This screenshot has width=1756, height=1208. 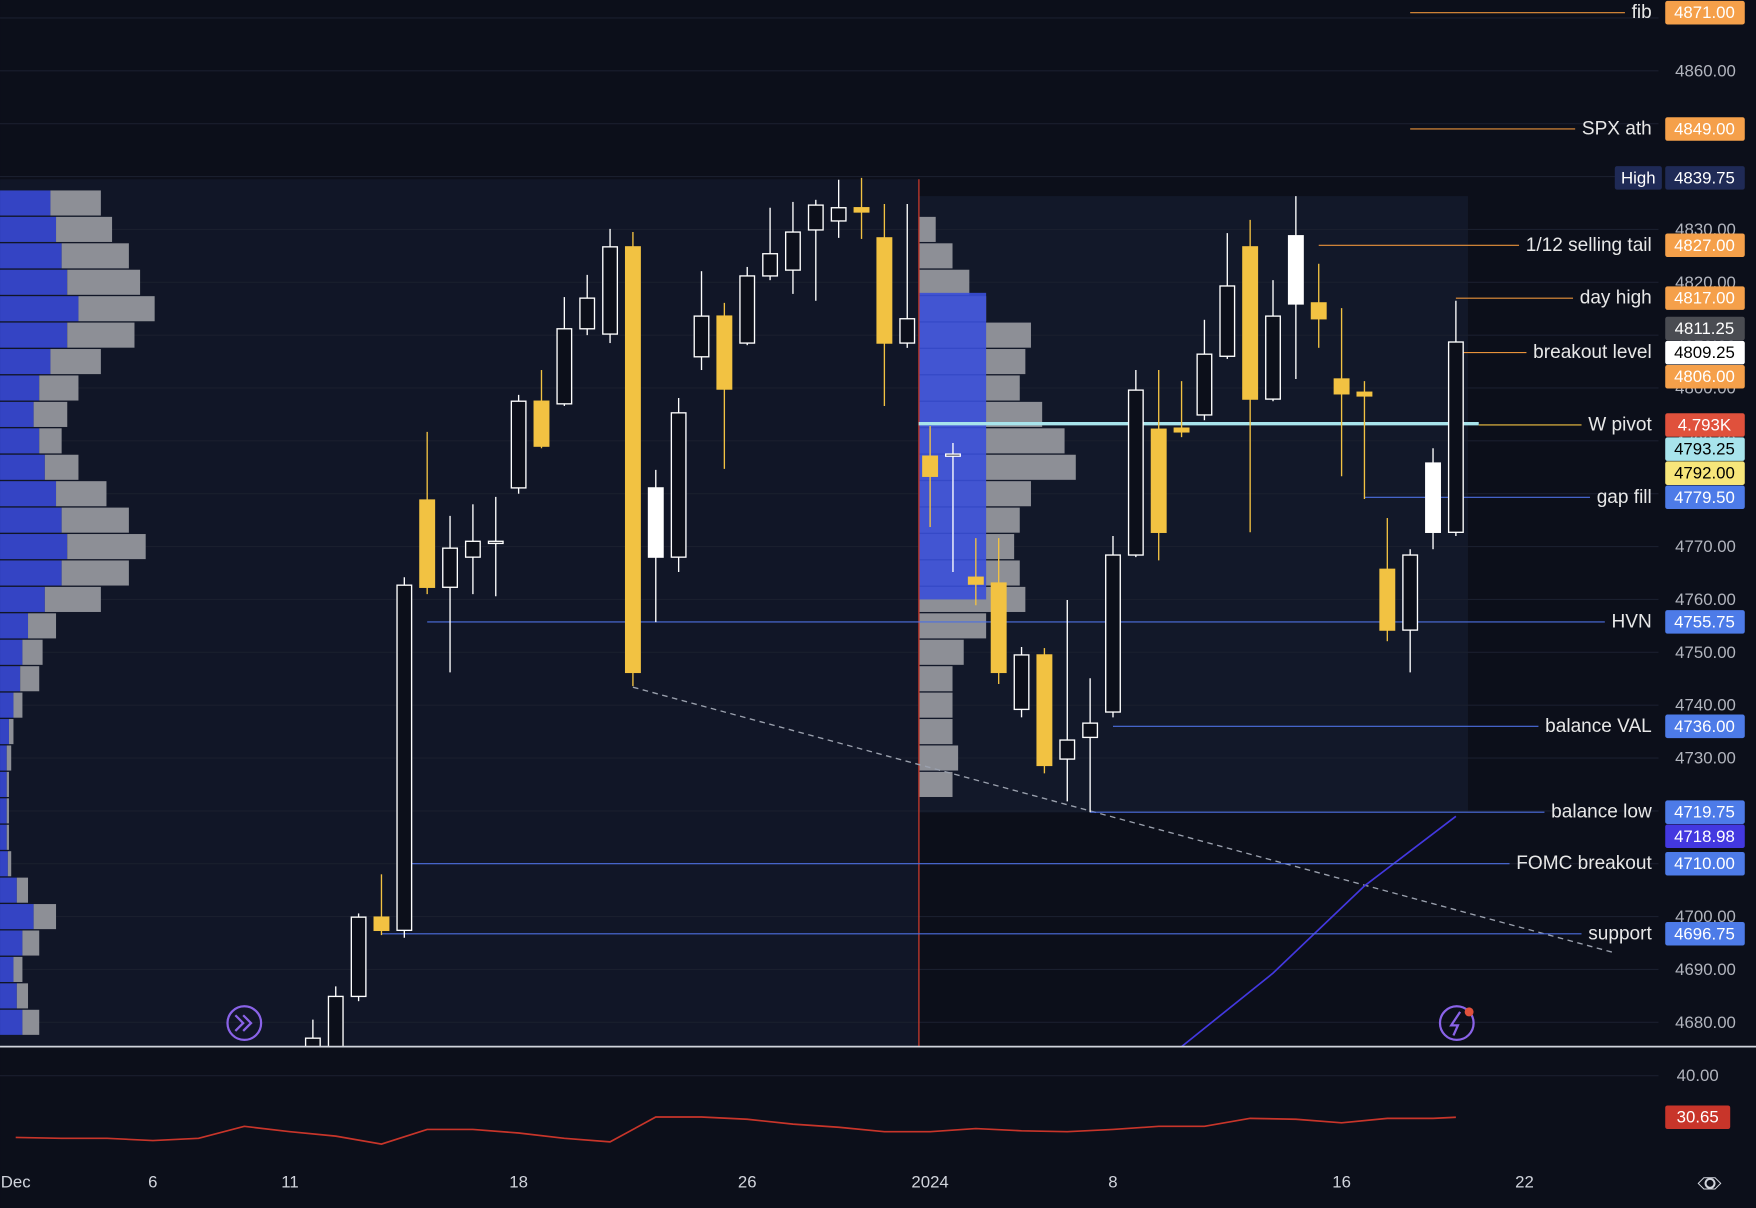 I want to click on x-tick-label: 16, so click(x=1341, y=1182).